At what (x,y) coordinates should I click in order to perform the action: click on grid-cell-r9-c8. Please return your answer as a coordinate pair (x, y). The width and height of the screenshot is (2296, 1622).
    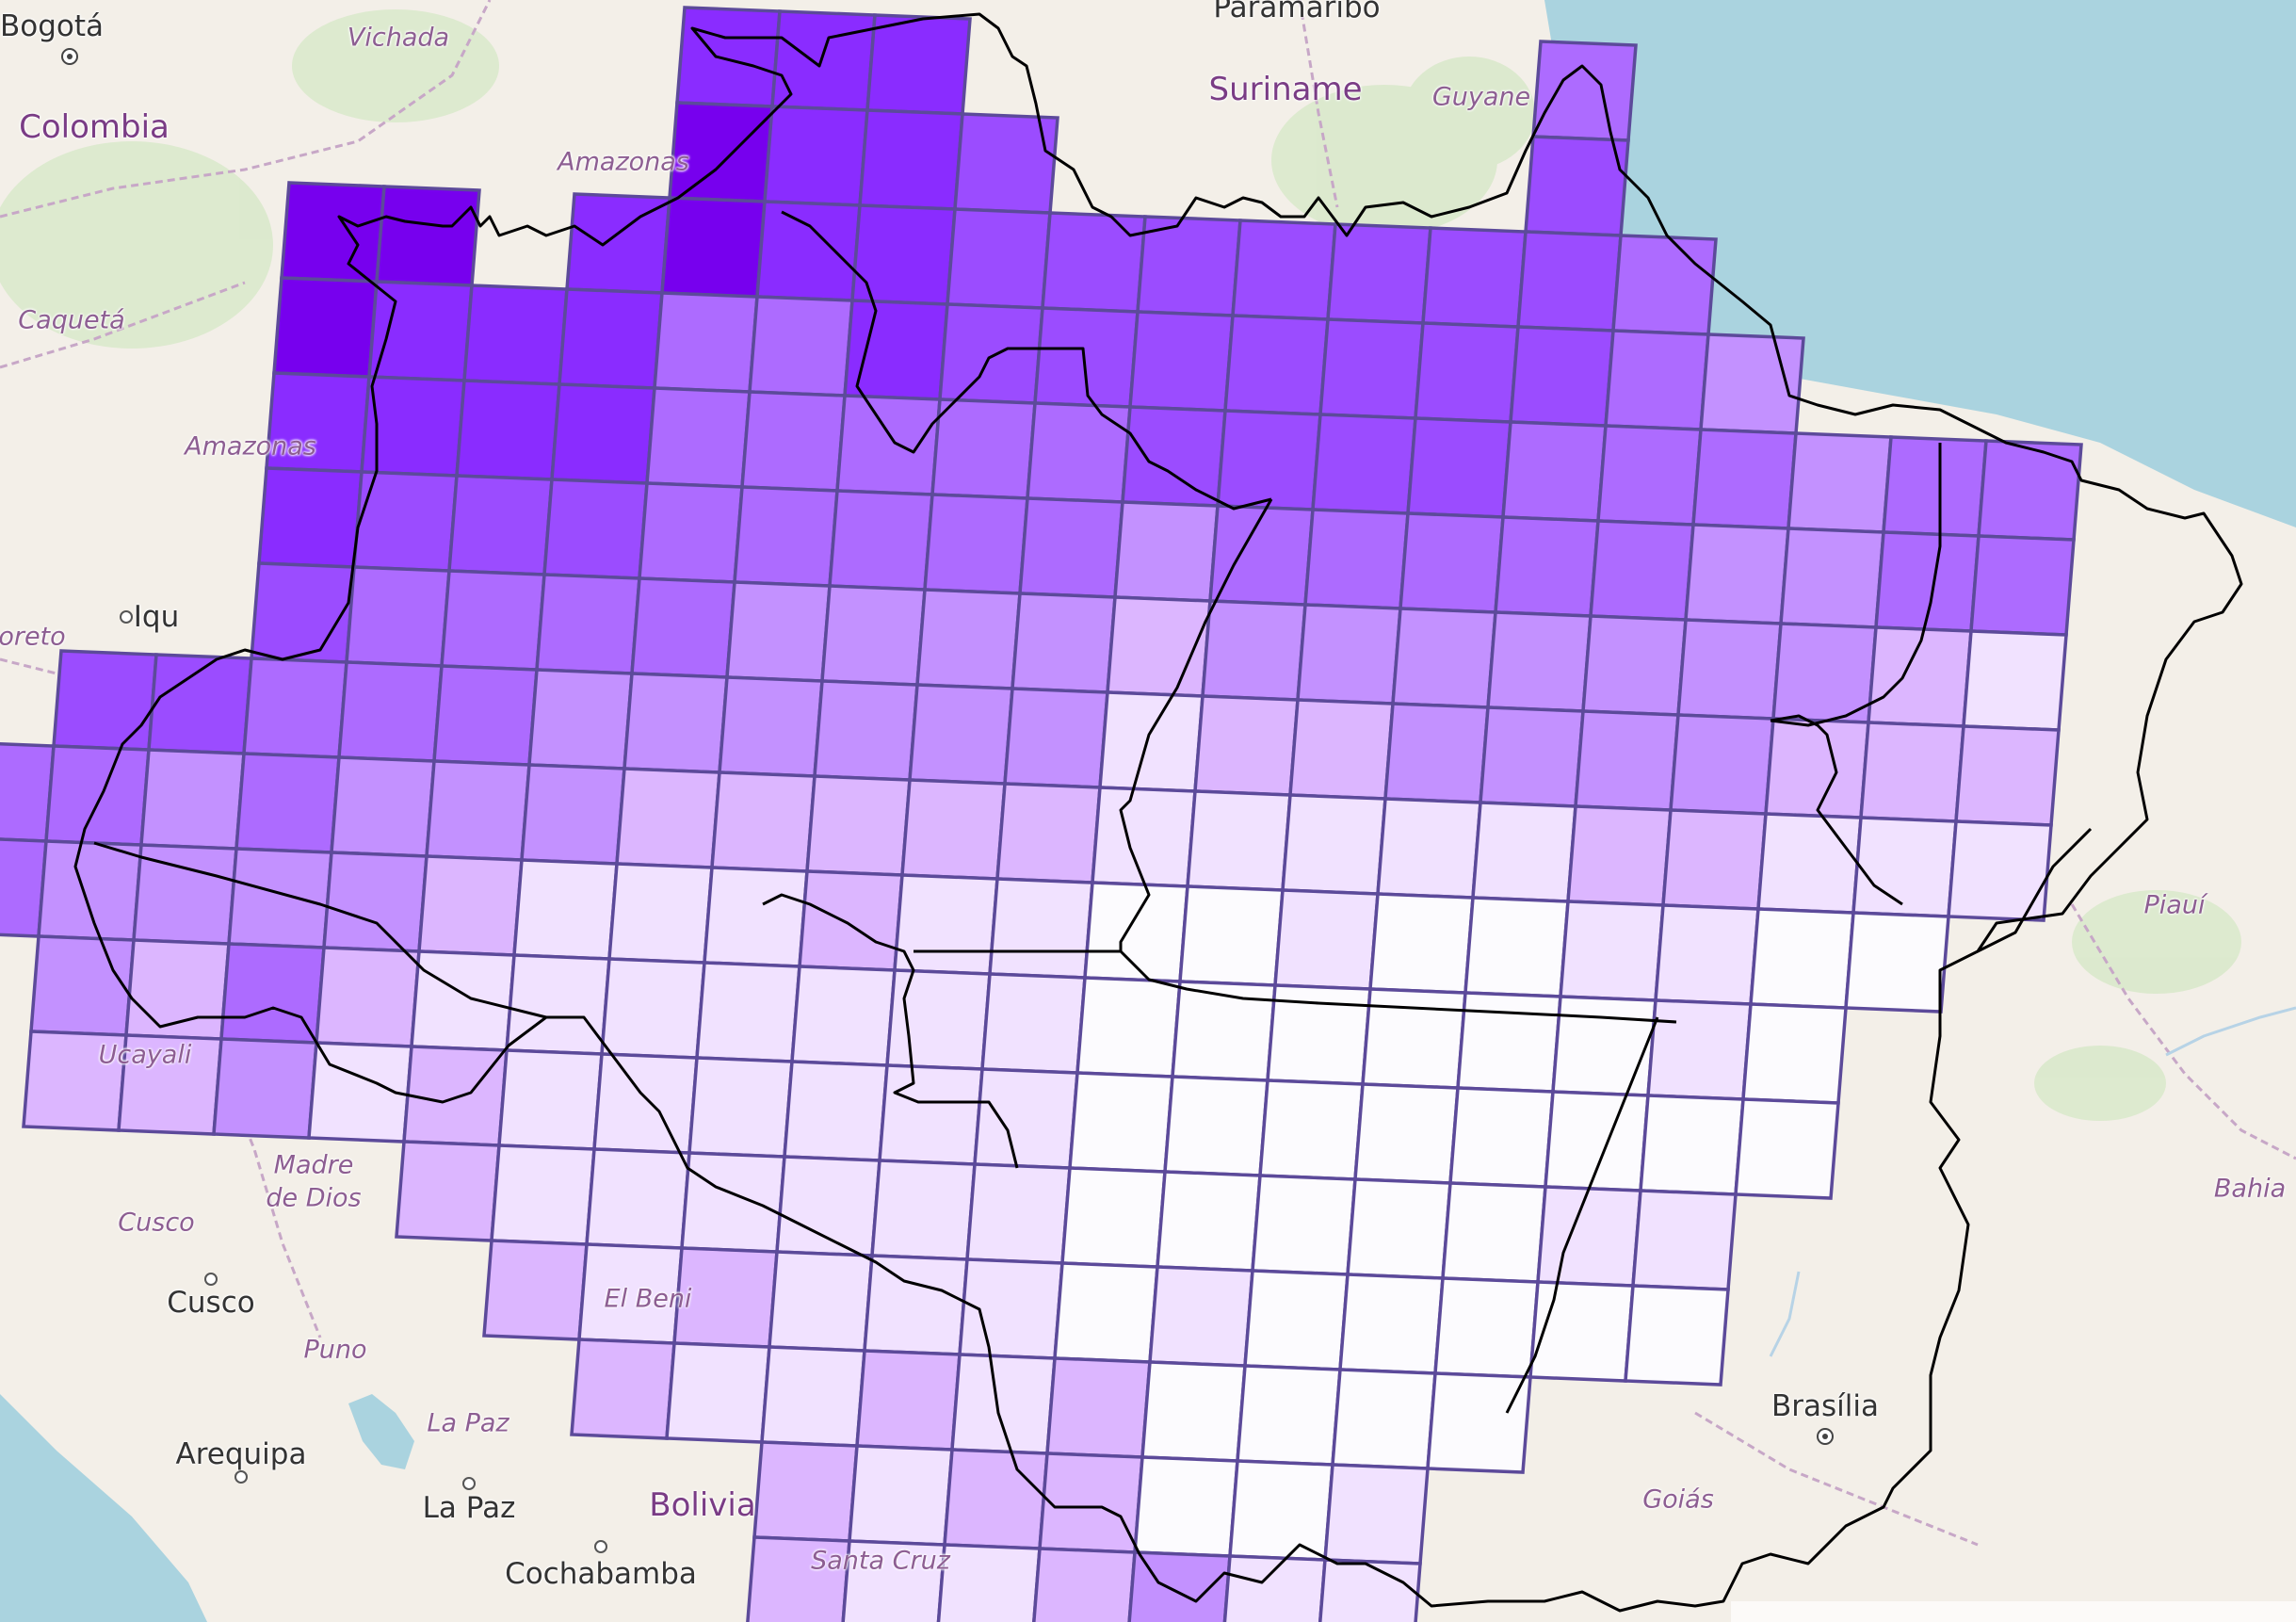
    Looking at the image, I should click on (756, 917).